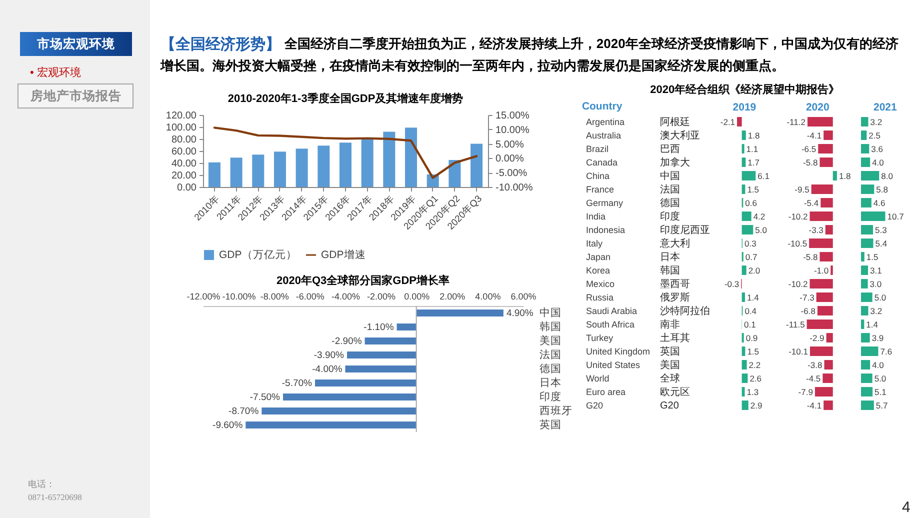 The height and width of the screenshot is (518, 920). What do you see at coordinates (596, 216) in the screenshot?
I see `y-tick-label: India` at bounding box center [596, 216].